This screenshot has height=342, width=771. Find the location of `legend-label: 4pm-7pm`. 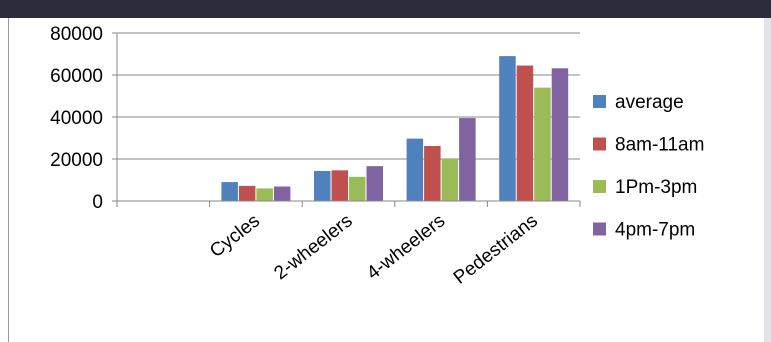

legend-label: 4pm-7pm is located at coordinates (655, 230).